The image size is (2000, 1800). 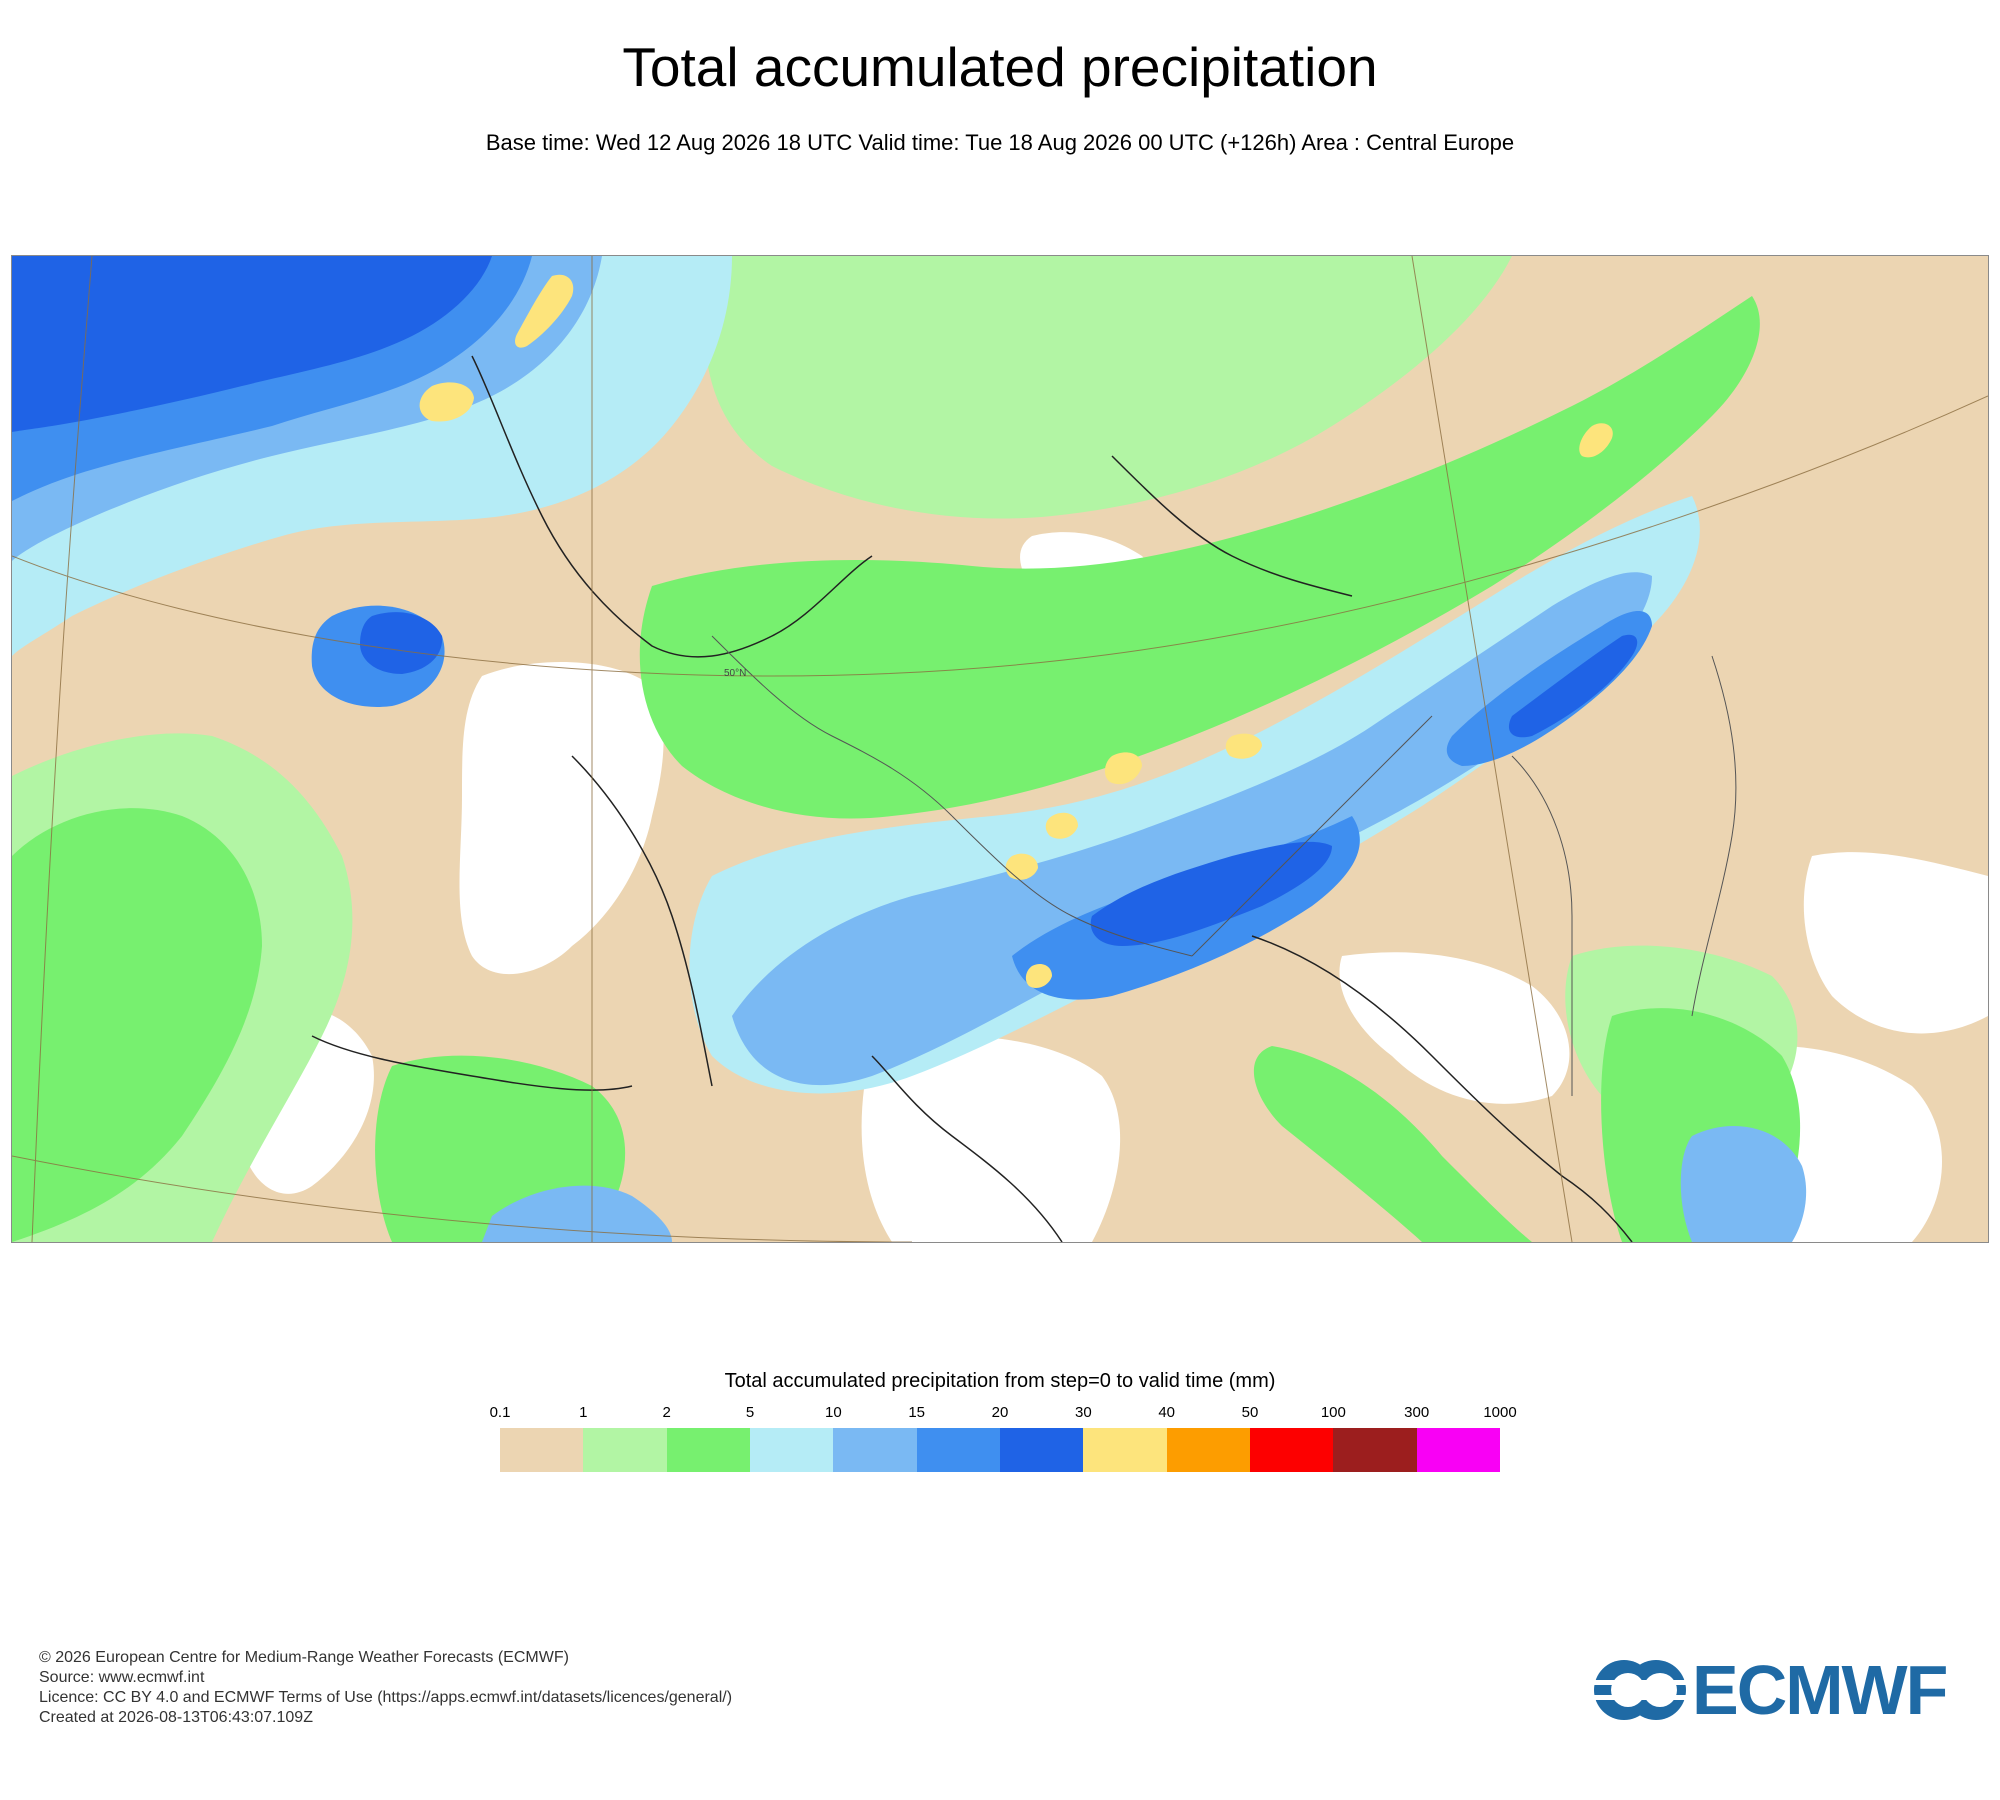 What do you see at coordinates (1166, 1412) in the screenshot?
I see `legend-tick-label: 40` at bounding box center [1166, 1412].